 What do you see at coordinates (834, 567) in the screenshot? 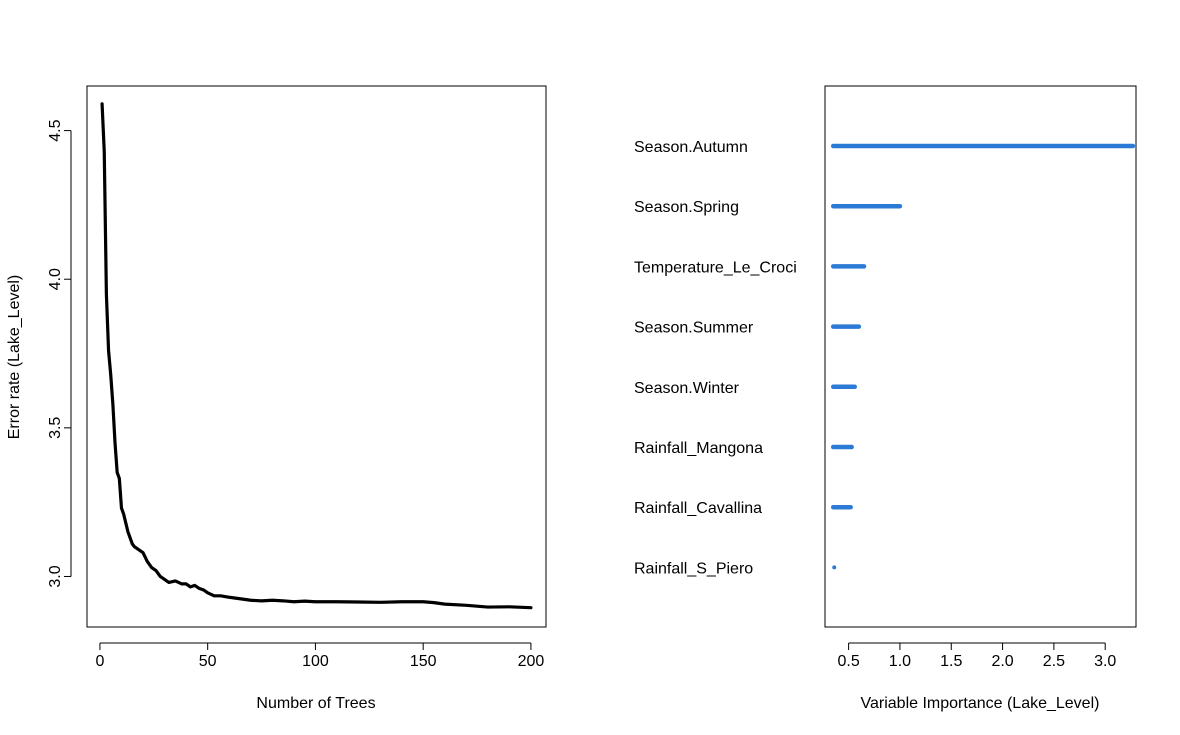
I see `importance-bar` at bounding box center [834, 567].